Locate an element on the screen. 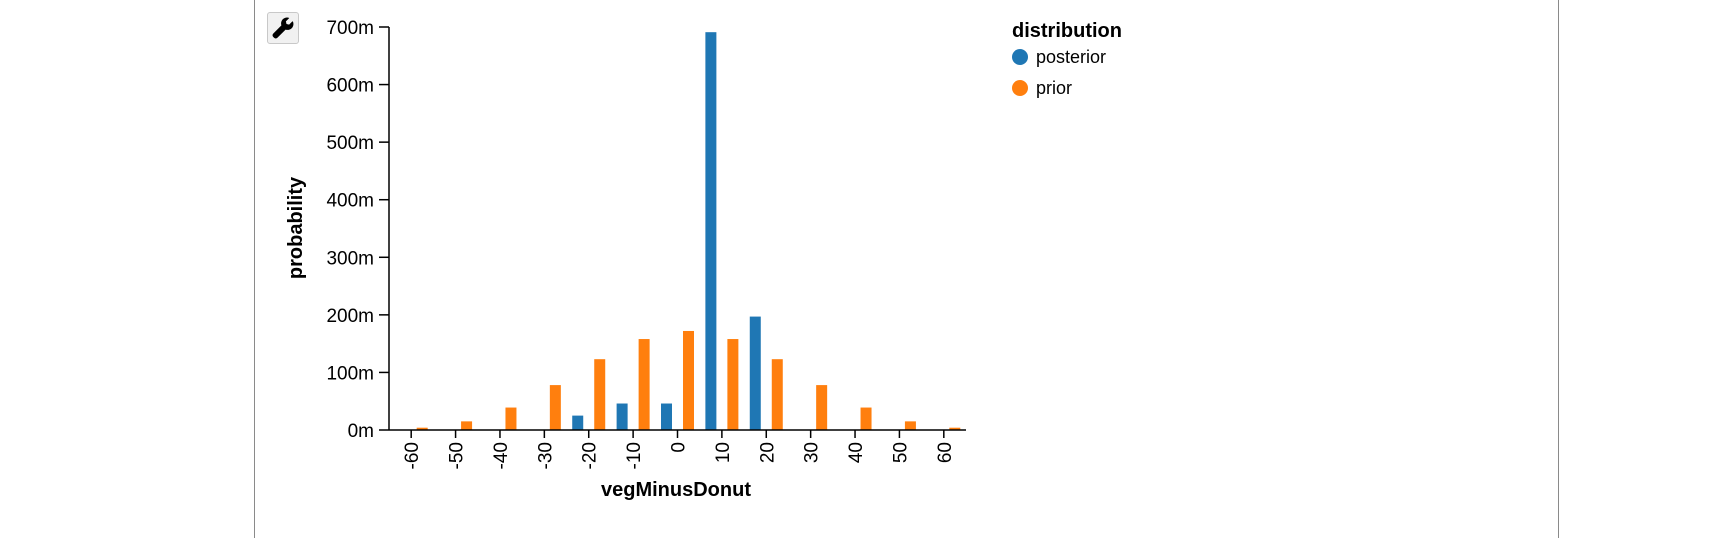 This screenshot has height=538, width=1714. x-tick-label: 0 is located at coordinates (679, 447).